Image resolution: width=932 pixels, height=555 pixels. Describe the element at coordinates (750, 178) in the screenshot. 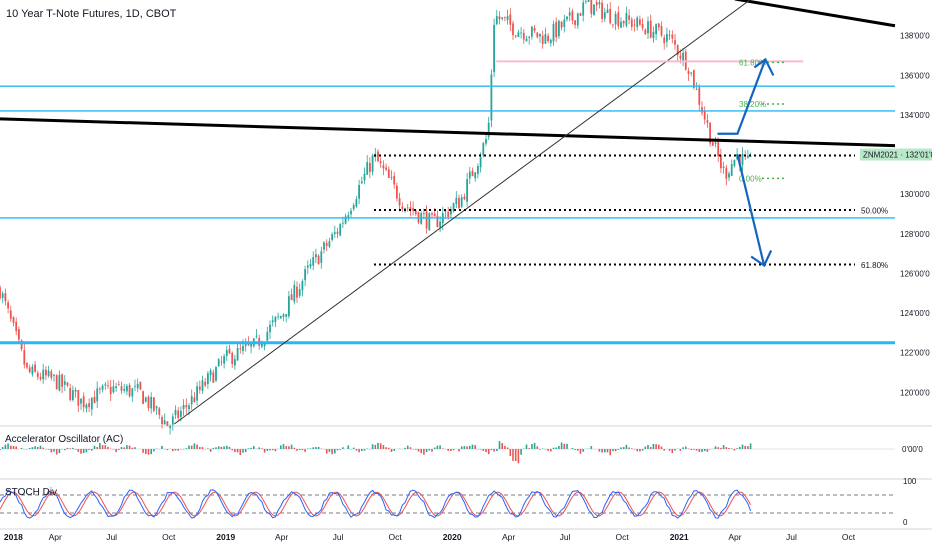

I see `fib-up-label: 0.00%` at that location.